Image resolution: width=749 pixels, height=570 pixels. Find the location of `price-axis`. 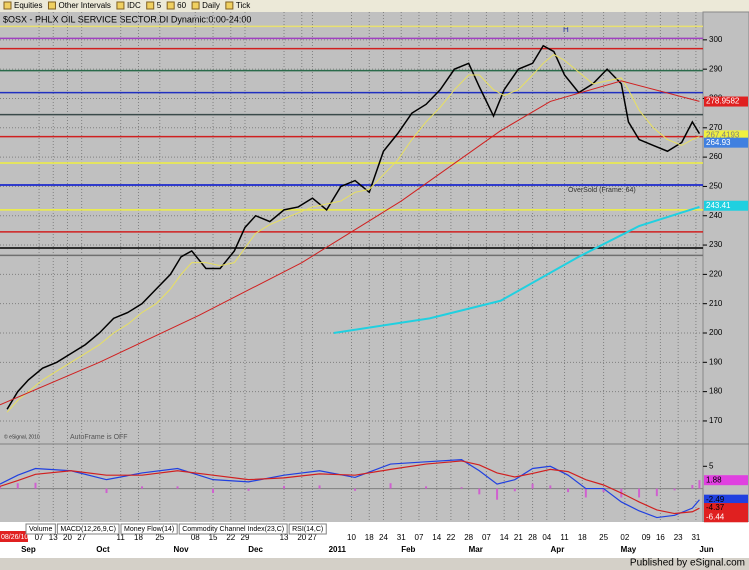

price-axis is located at coordinates (725, 267).